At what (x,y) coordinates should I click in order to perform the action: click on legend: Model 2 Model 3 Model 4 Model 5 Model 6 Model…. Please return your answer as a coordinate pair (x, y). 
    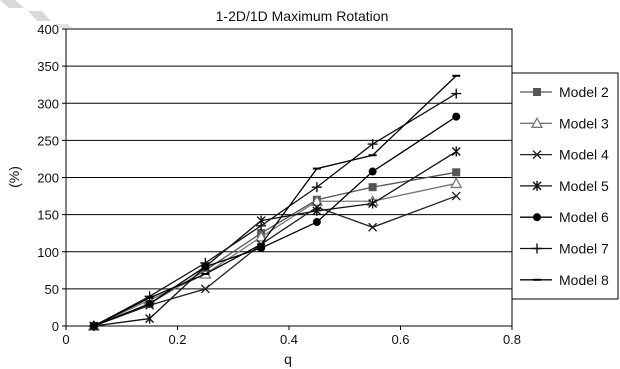
    Looking at the image, I should click on (564, 186).